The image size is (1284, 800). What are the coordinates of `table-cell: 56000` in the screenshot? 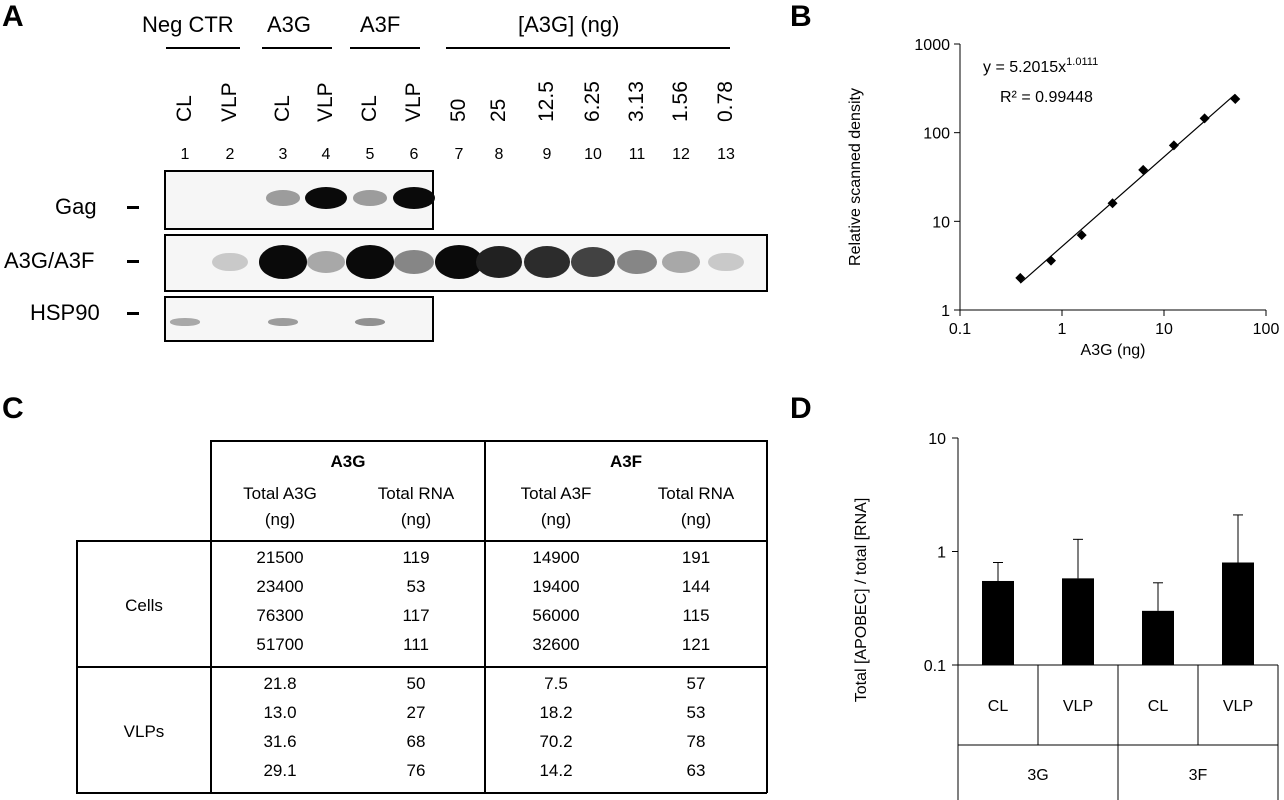 It's located at (556, 615).